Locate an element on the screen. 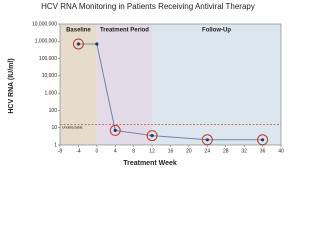  x-tick-label: 16 is located at coordinates (171, 151).